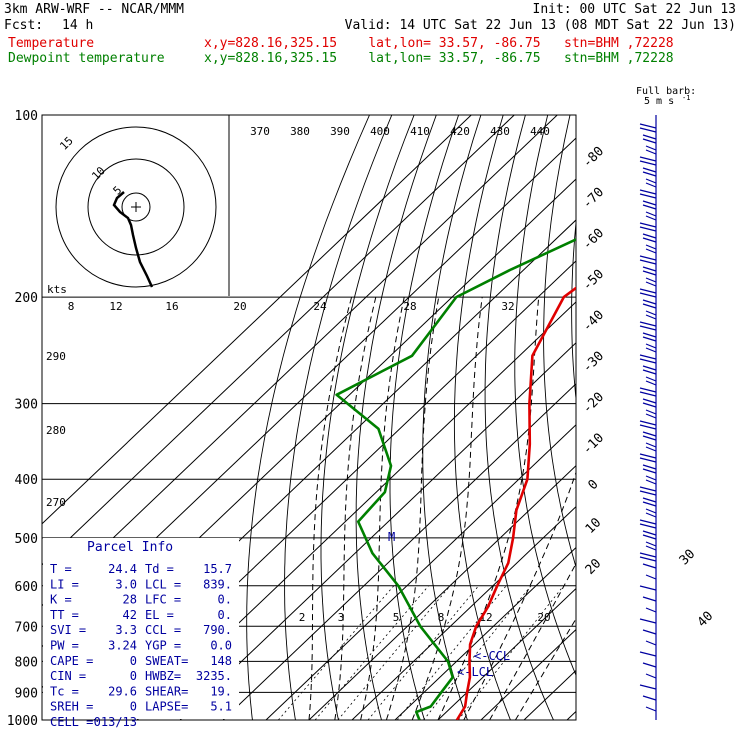 Image resolution: width=740 pixels, height=740 pixels. What do you see at coordinates (260, 131) in the screenshot?
I see `theta-e-label: 370` at bounding box center [260, 131].